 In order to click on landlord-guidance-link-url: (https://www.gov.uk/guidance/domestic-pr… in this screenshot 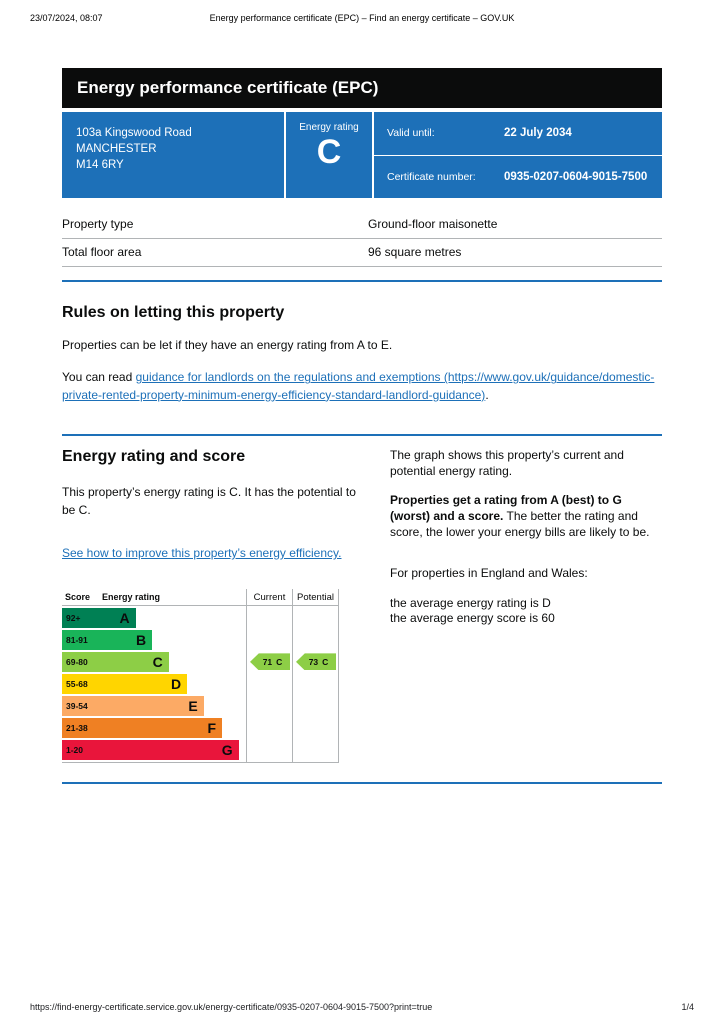, I will do `click(358, 386)`.